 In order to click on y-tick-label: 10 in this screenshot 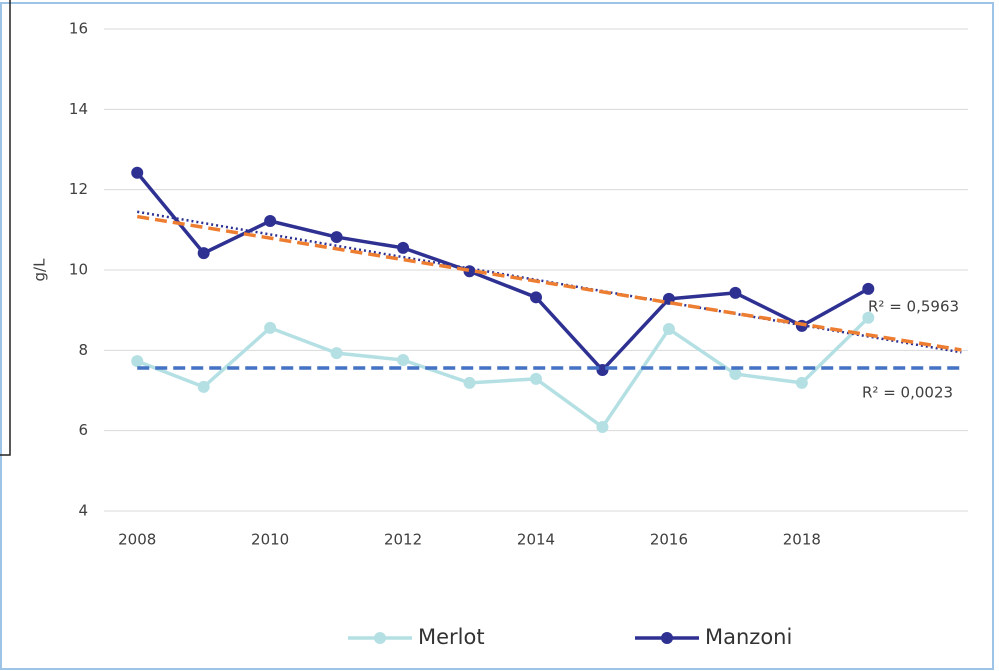, I will do `click(78, 270)`.